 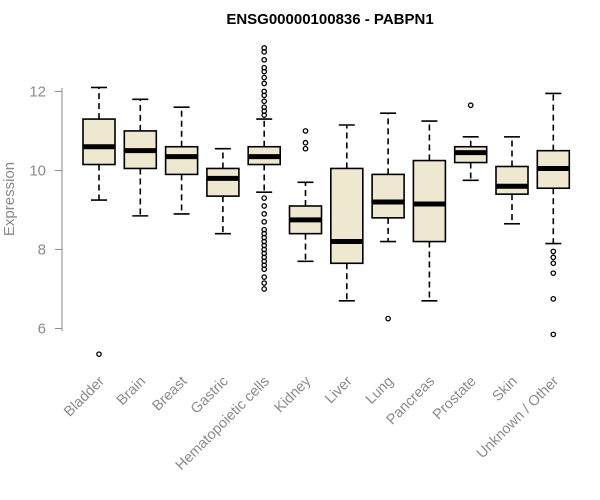 What do you see at coordinates (84, 396) in the screenshot?
I see `x-tick-label: Bladder` at bounding box center [84, 396].